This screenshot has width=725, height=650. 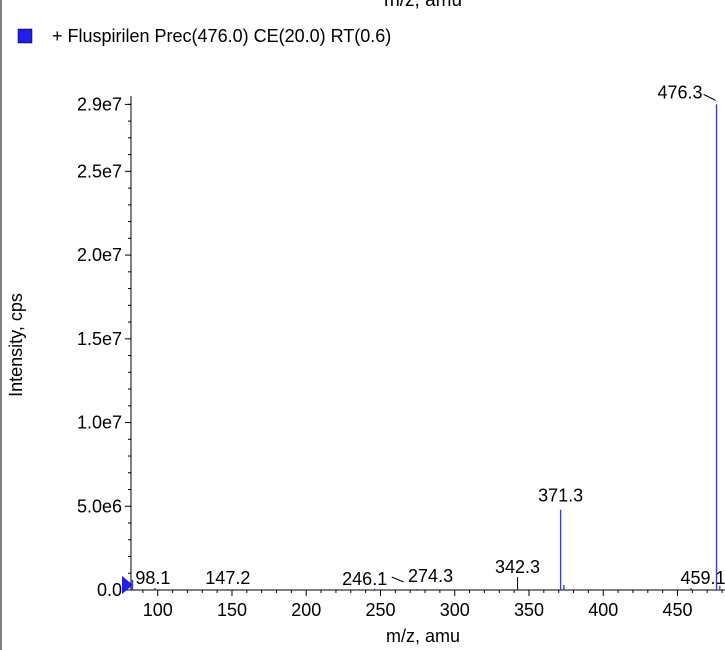 I want to click on x-tick-label: 150, so click(x=232, y=610).